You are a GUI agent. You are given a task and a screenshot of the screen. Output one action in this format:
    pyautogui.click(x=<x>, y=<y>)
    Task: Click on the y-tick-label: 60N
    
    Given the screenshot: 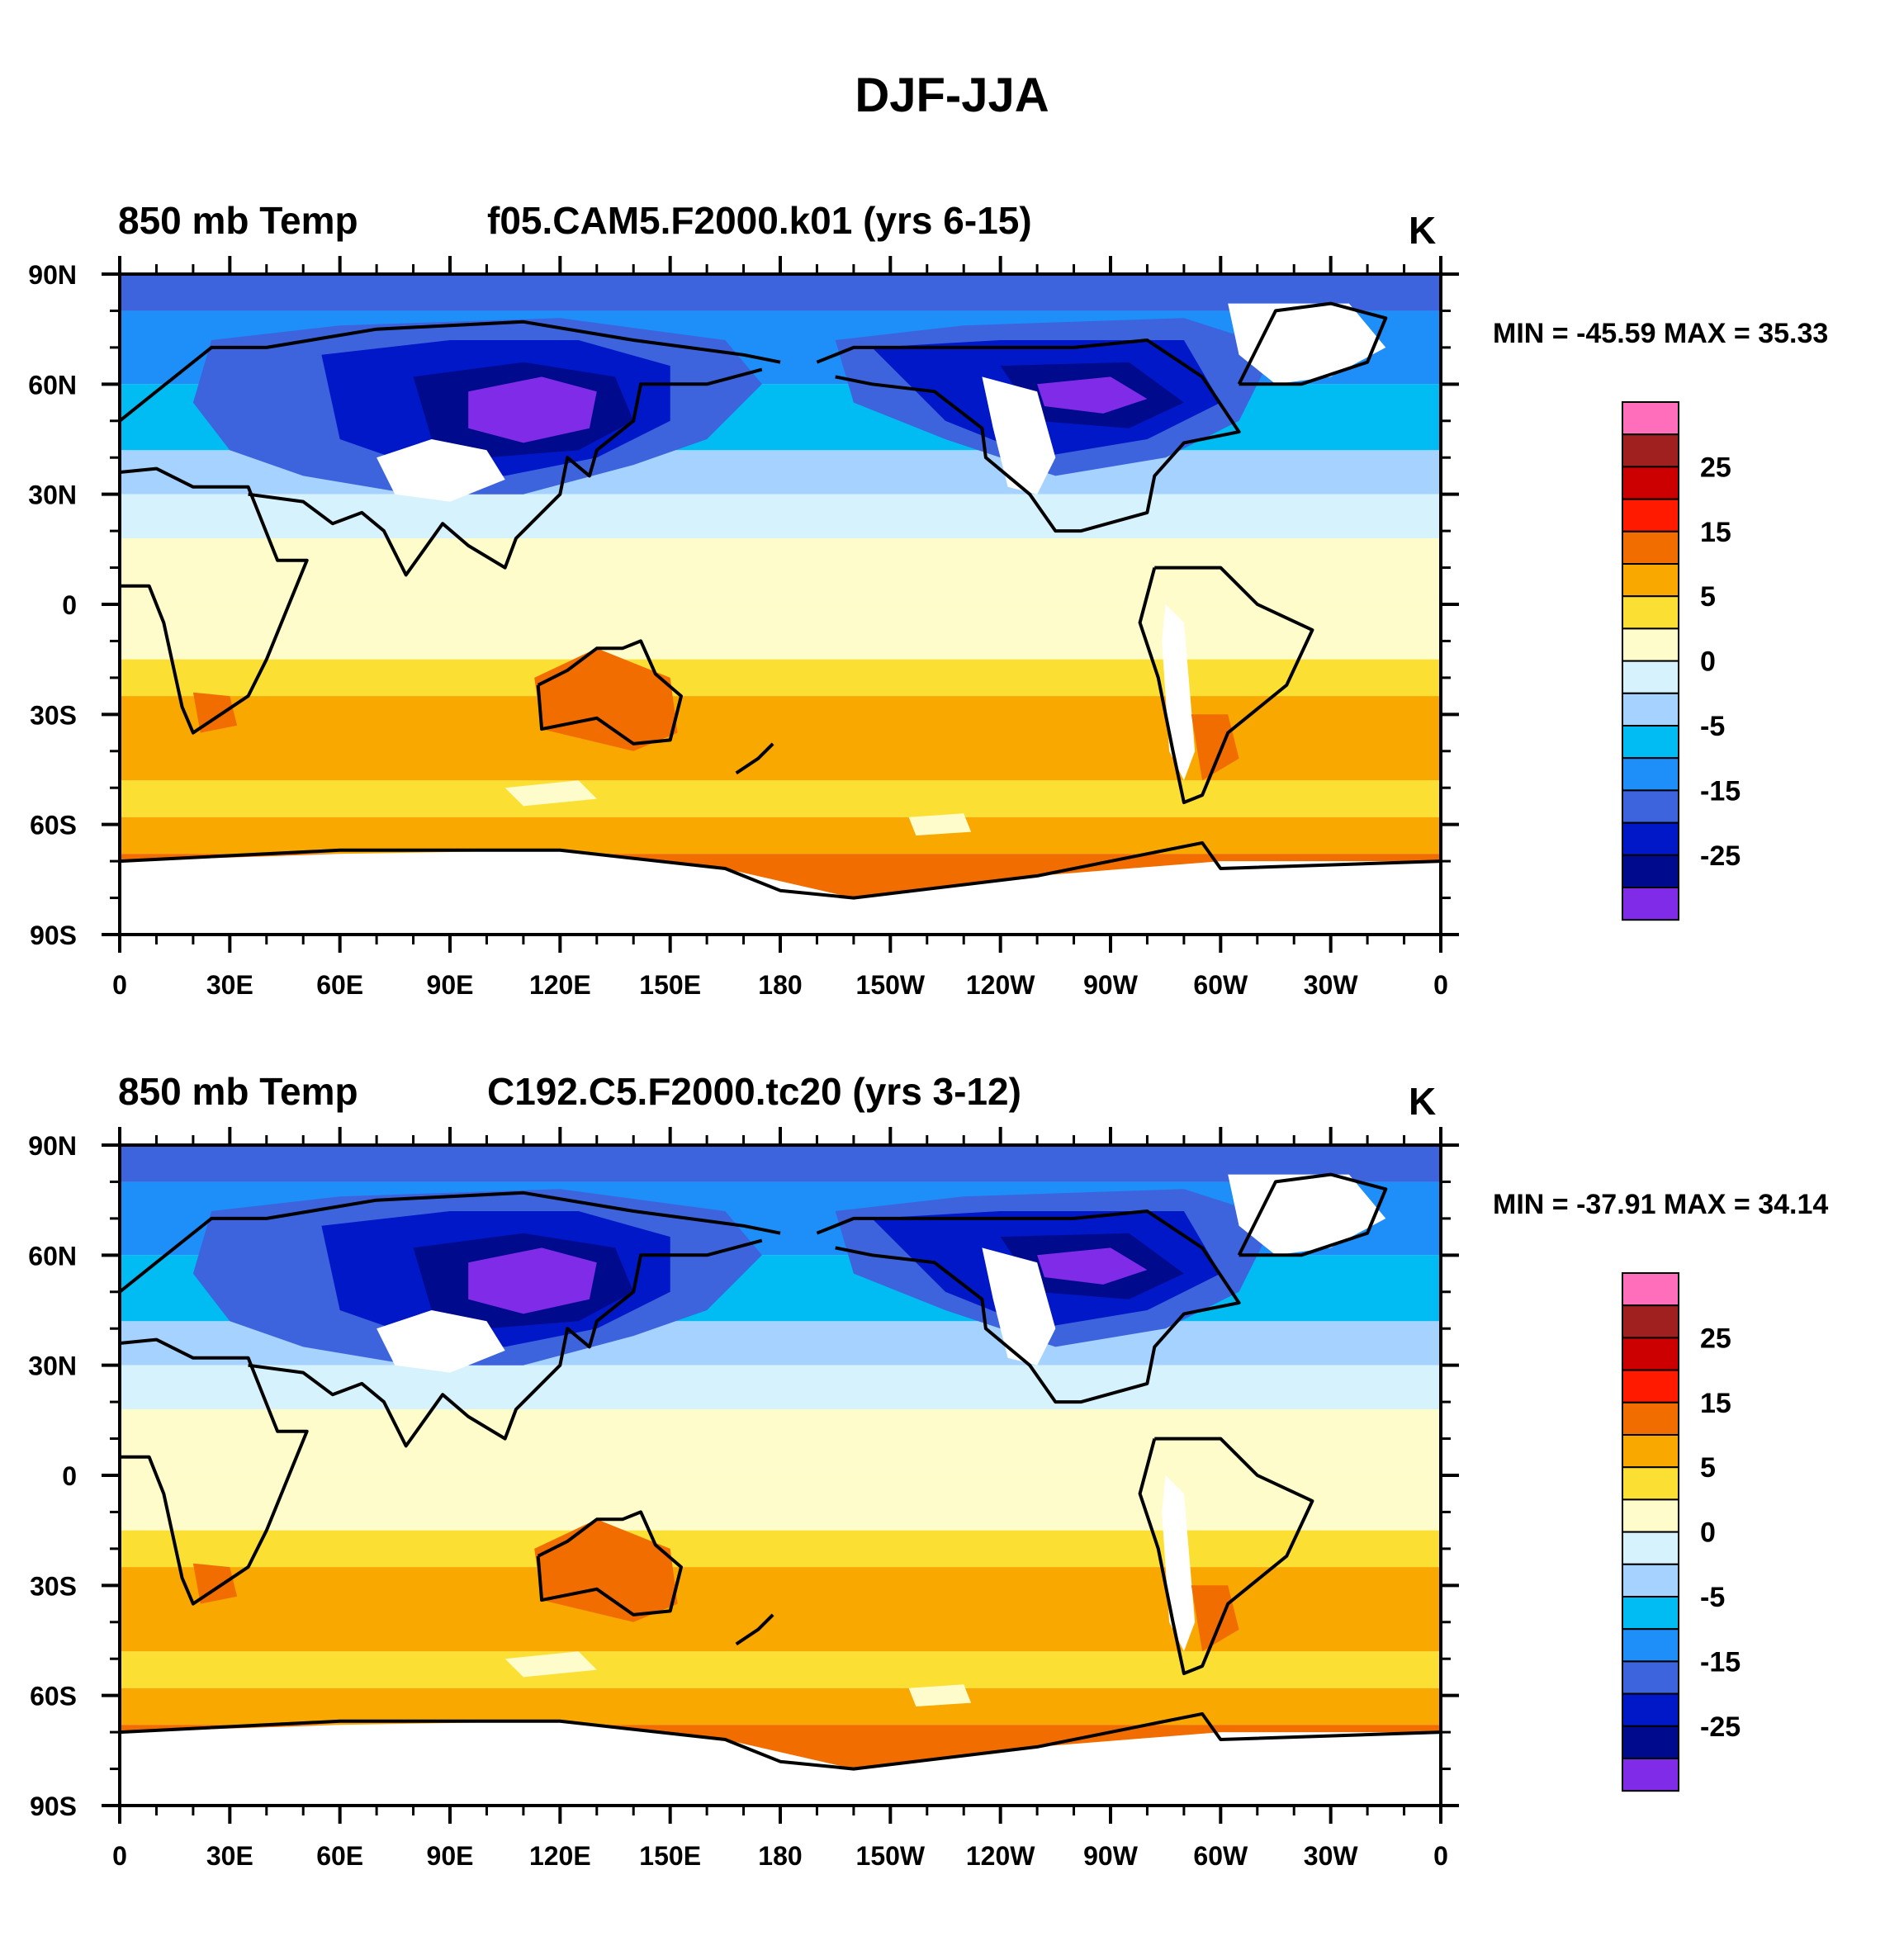 What is the action you would take?
    pyautogui.click(x=52, y=1256)
    